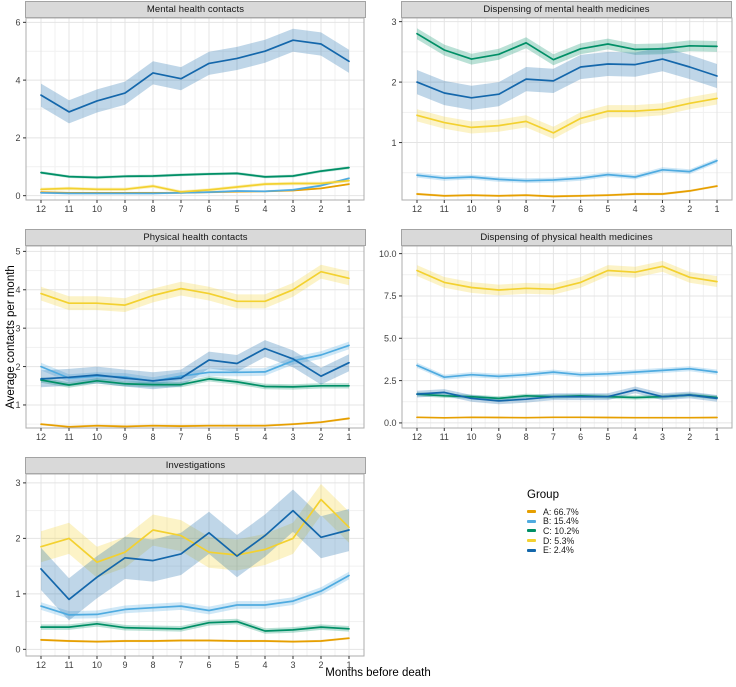 Image resolution: width=736 pixels, height=687 pixels. Describe the element at coordinates (390, 381) in the screenshot. I see `svg-text: 2.5` at that location.